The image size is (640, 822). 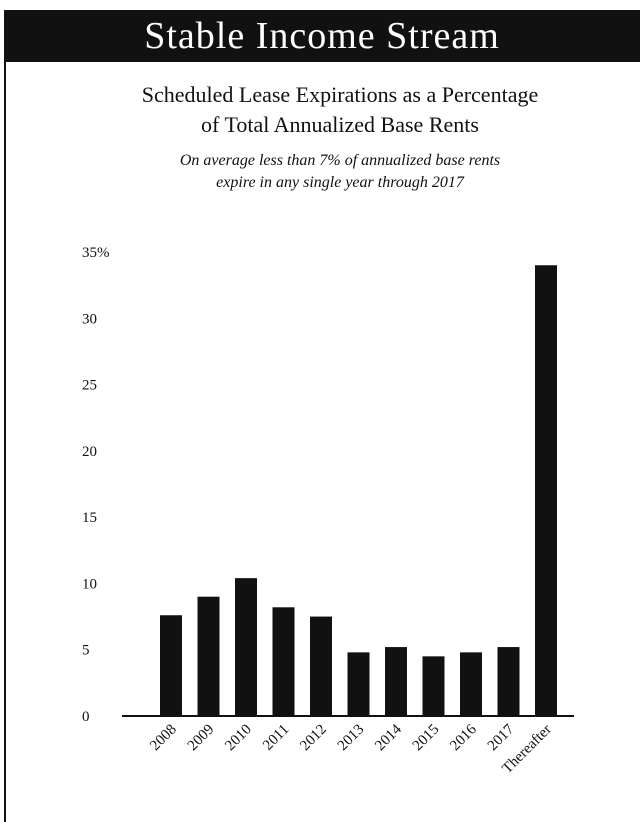 I want to click on bar-2013, so click(x=358, y=684).